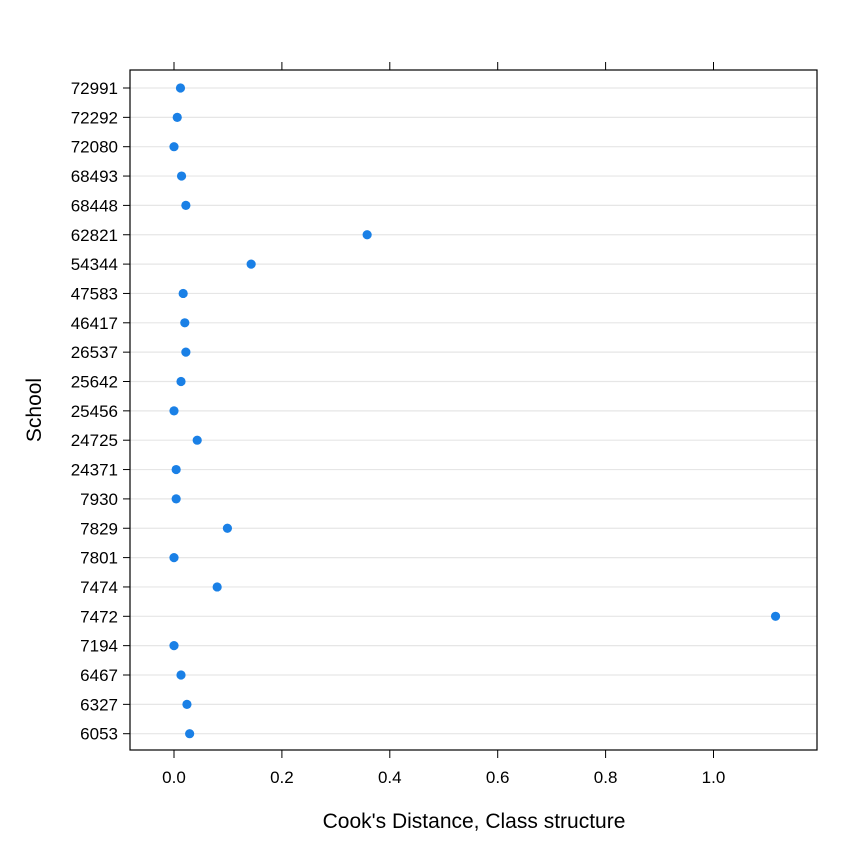  Describe the element at coordinates (474, 821) in the screenshot. I see `x-axis-title: Cook's Distance, Class structure` at that location.